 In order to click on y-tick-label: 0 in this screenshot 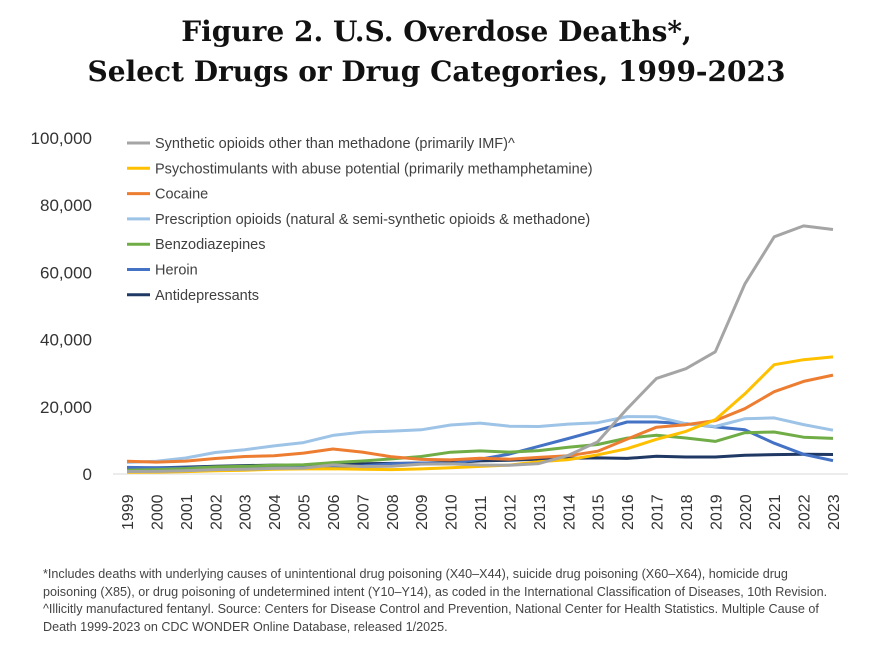, I will do `click(87, 474)`.